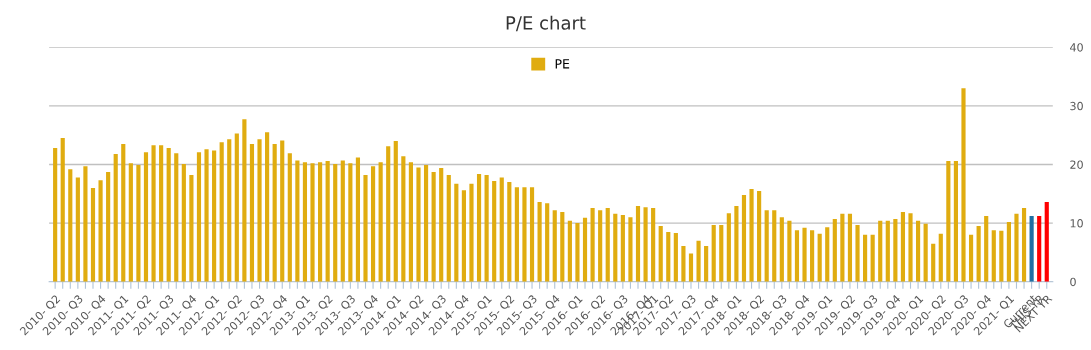 The image size is (1091, 350). What do you see at coordinates (1076, 223) in the screenshot?
I see `y-tick-label: 10` at bounding box center [1076, 223].